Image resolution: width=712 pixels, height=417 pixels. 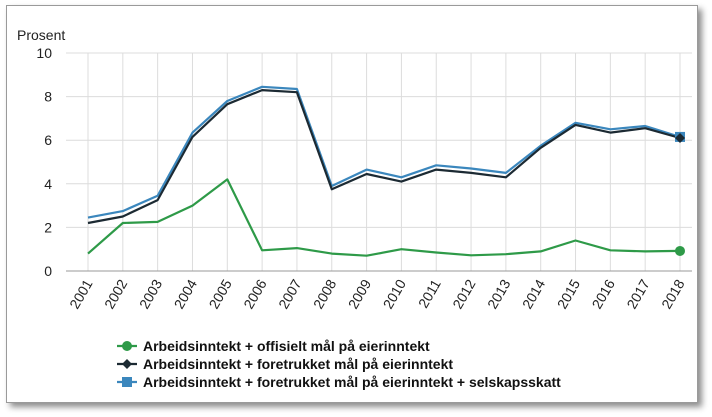 I want to click on y-tick-label: 2, so click(x=48, y=227).